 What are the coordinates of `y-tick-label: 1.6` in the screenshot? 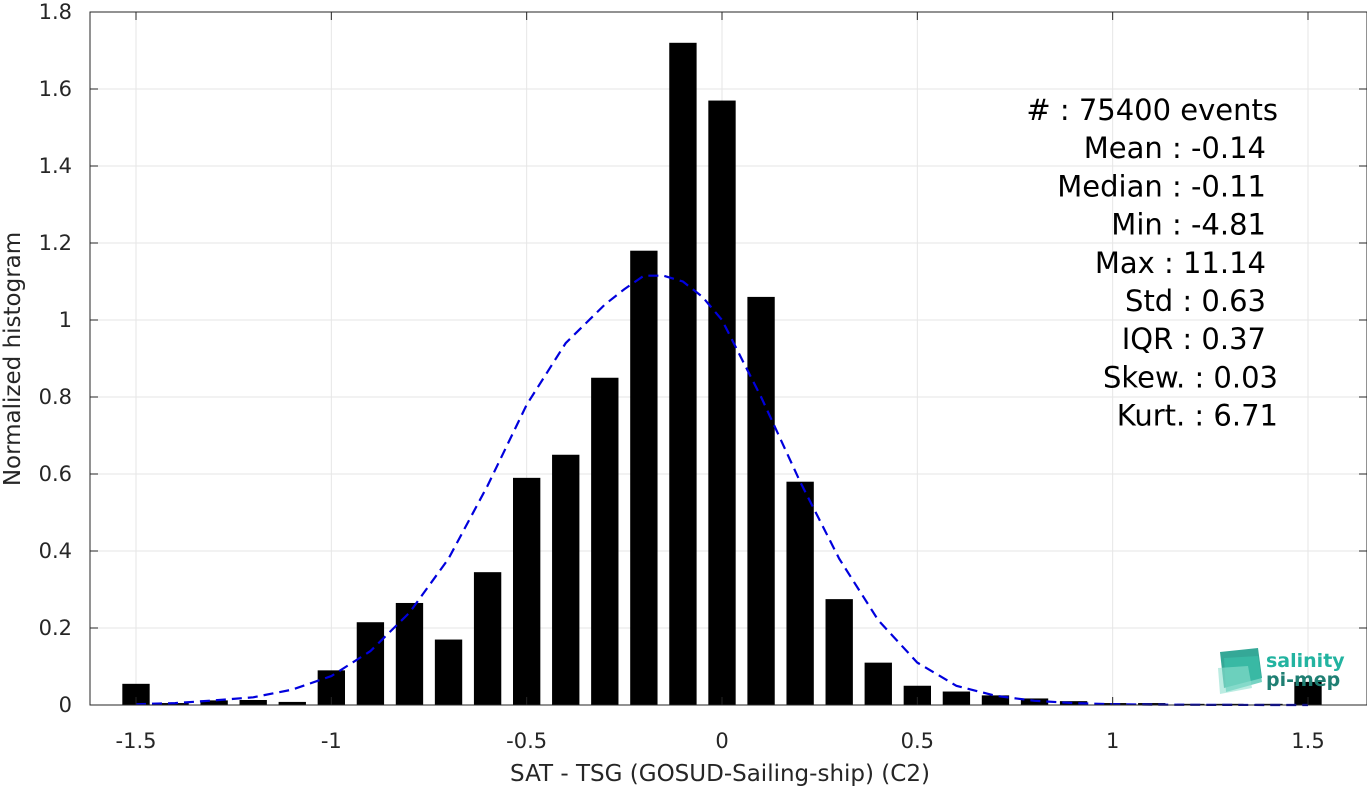 It's located at (55, 89).